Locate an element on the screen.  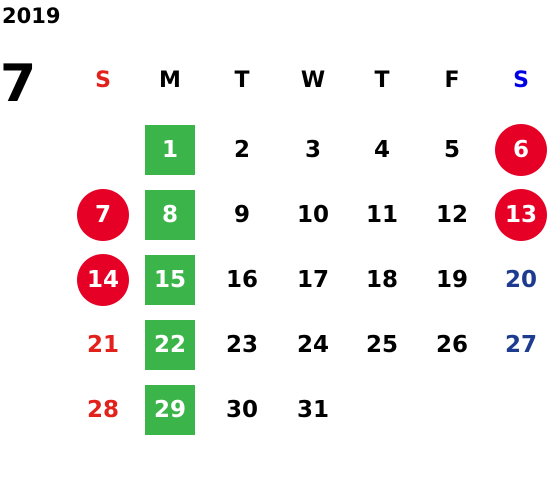
day: 26 is located at coordinates (451, 345).